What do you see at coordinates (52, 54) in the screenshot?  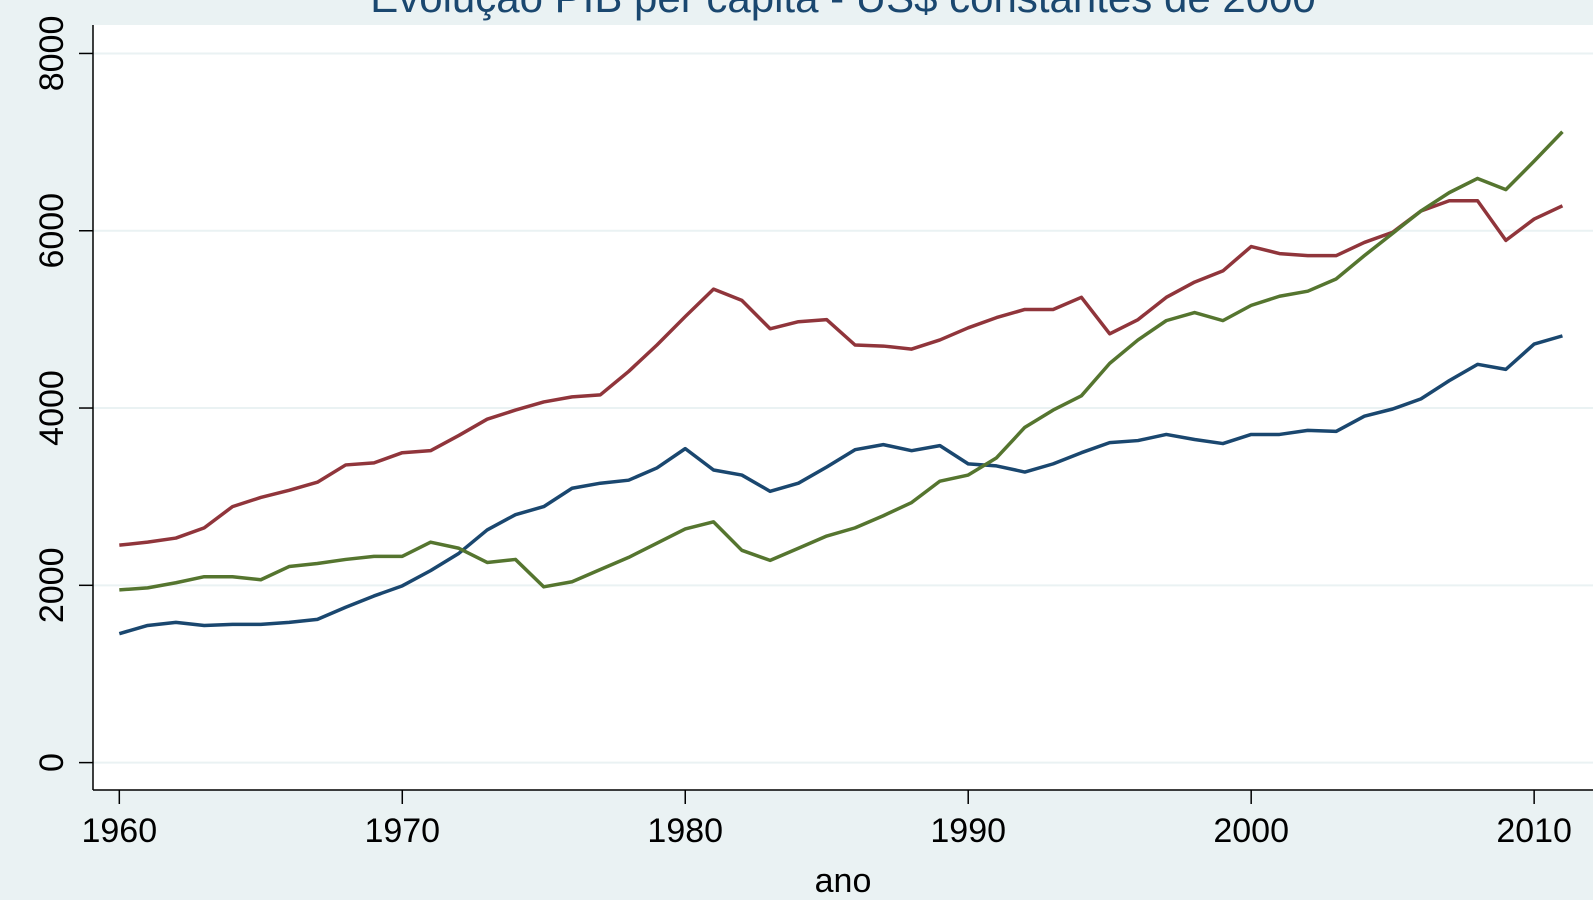 I see `y-tick-label: 8000` at bounding box center [52, 54].